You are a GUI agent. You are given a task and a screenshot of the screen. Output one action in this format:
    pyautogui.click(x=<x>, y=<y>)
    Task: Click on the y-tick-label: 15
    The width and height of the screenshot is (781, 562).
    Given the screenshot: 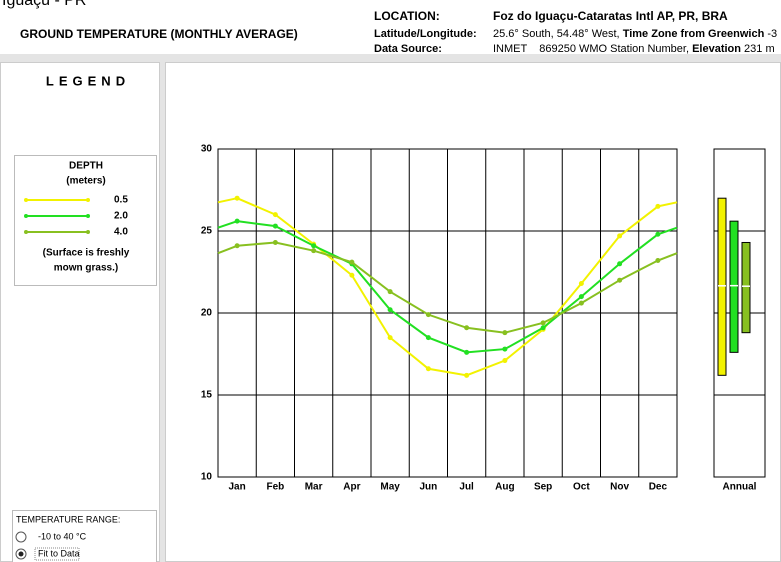 What is the action you would take?
    pyautogui.click(x=207, y=395)
    